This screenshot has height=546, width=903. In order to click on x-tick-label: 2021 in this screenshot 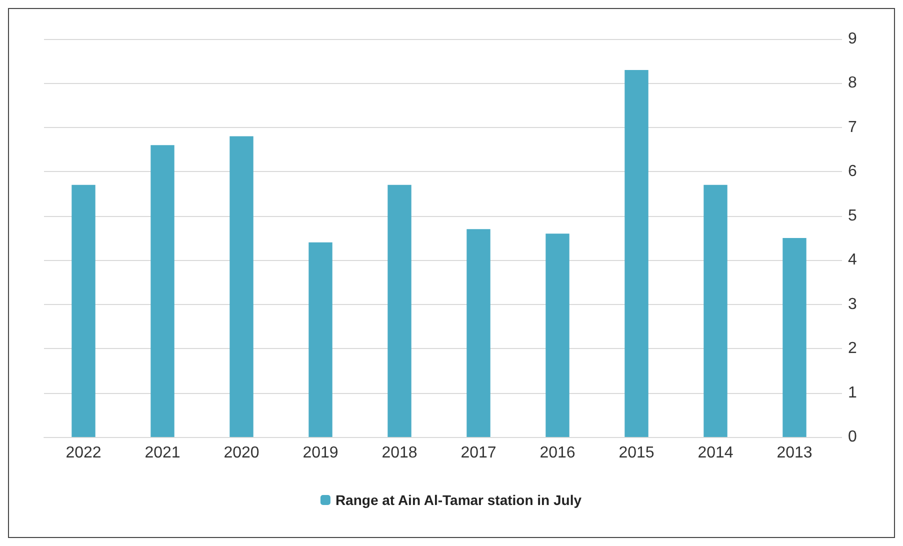, I will do `click(162, 453)`.